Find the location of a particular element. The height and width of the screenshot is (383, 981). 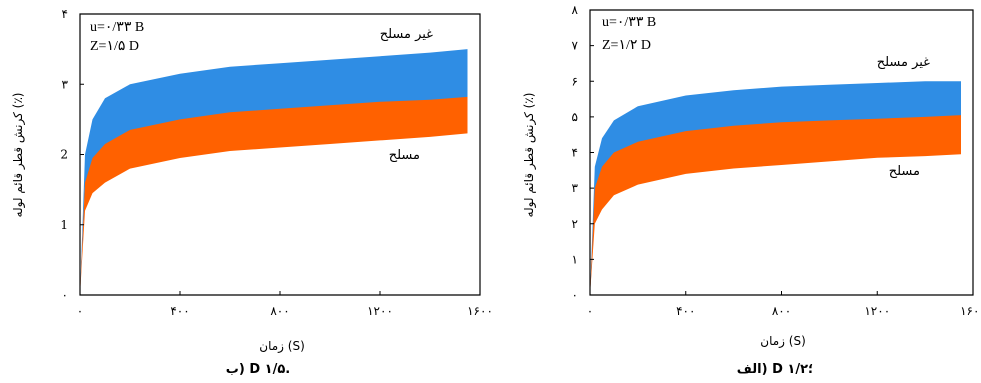

right-param-u: u=۰/۳۳ B is located at coordinates (629, 22).